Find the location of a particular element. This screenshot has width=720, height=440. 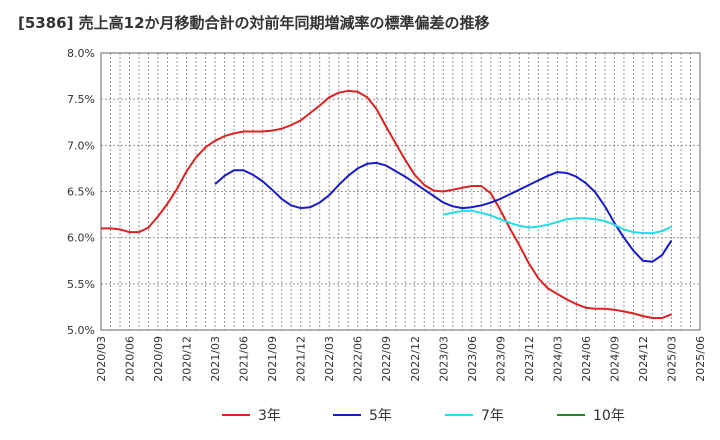

x-tick-label: 2023/09 is located at coordinates (500, 359).